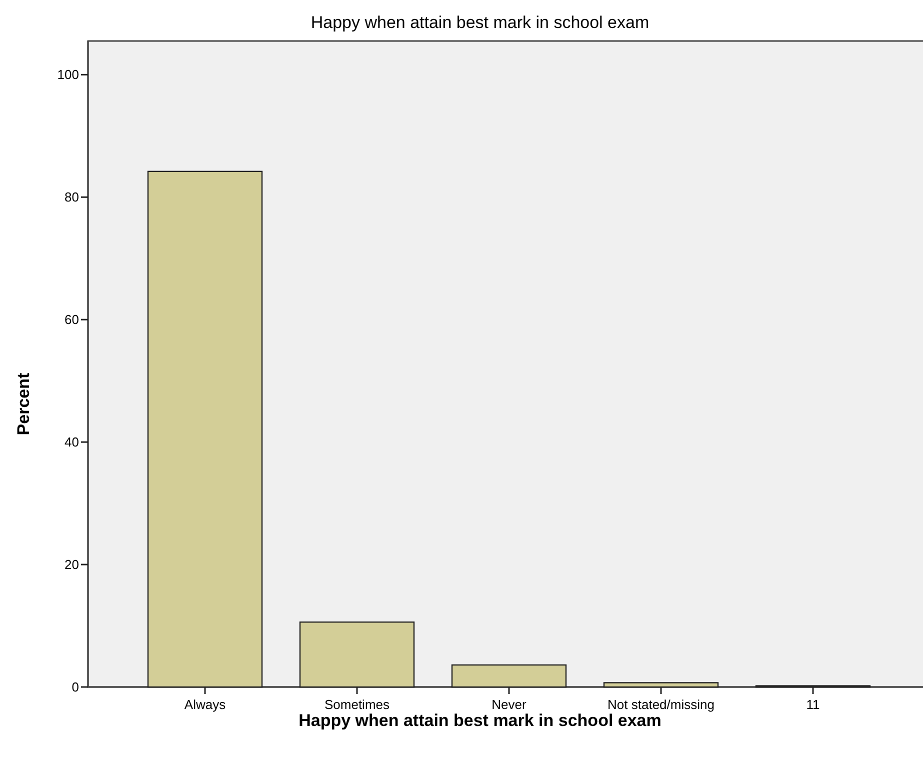 This screenshot has height=762, width=923. Describe the element at coordinates (661, 704) in the screenshot. I see `x-tick-label: Not stated/missing` at that location.